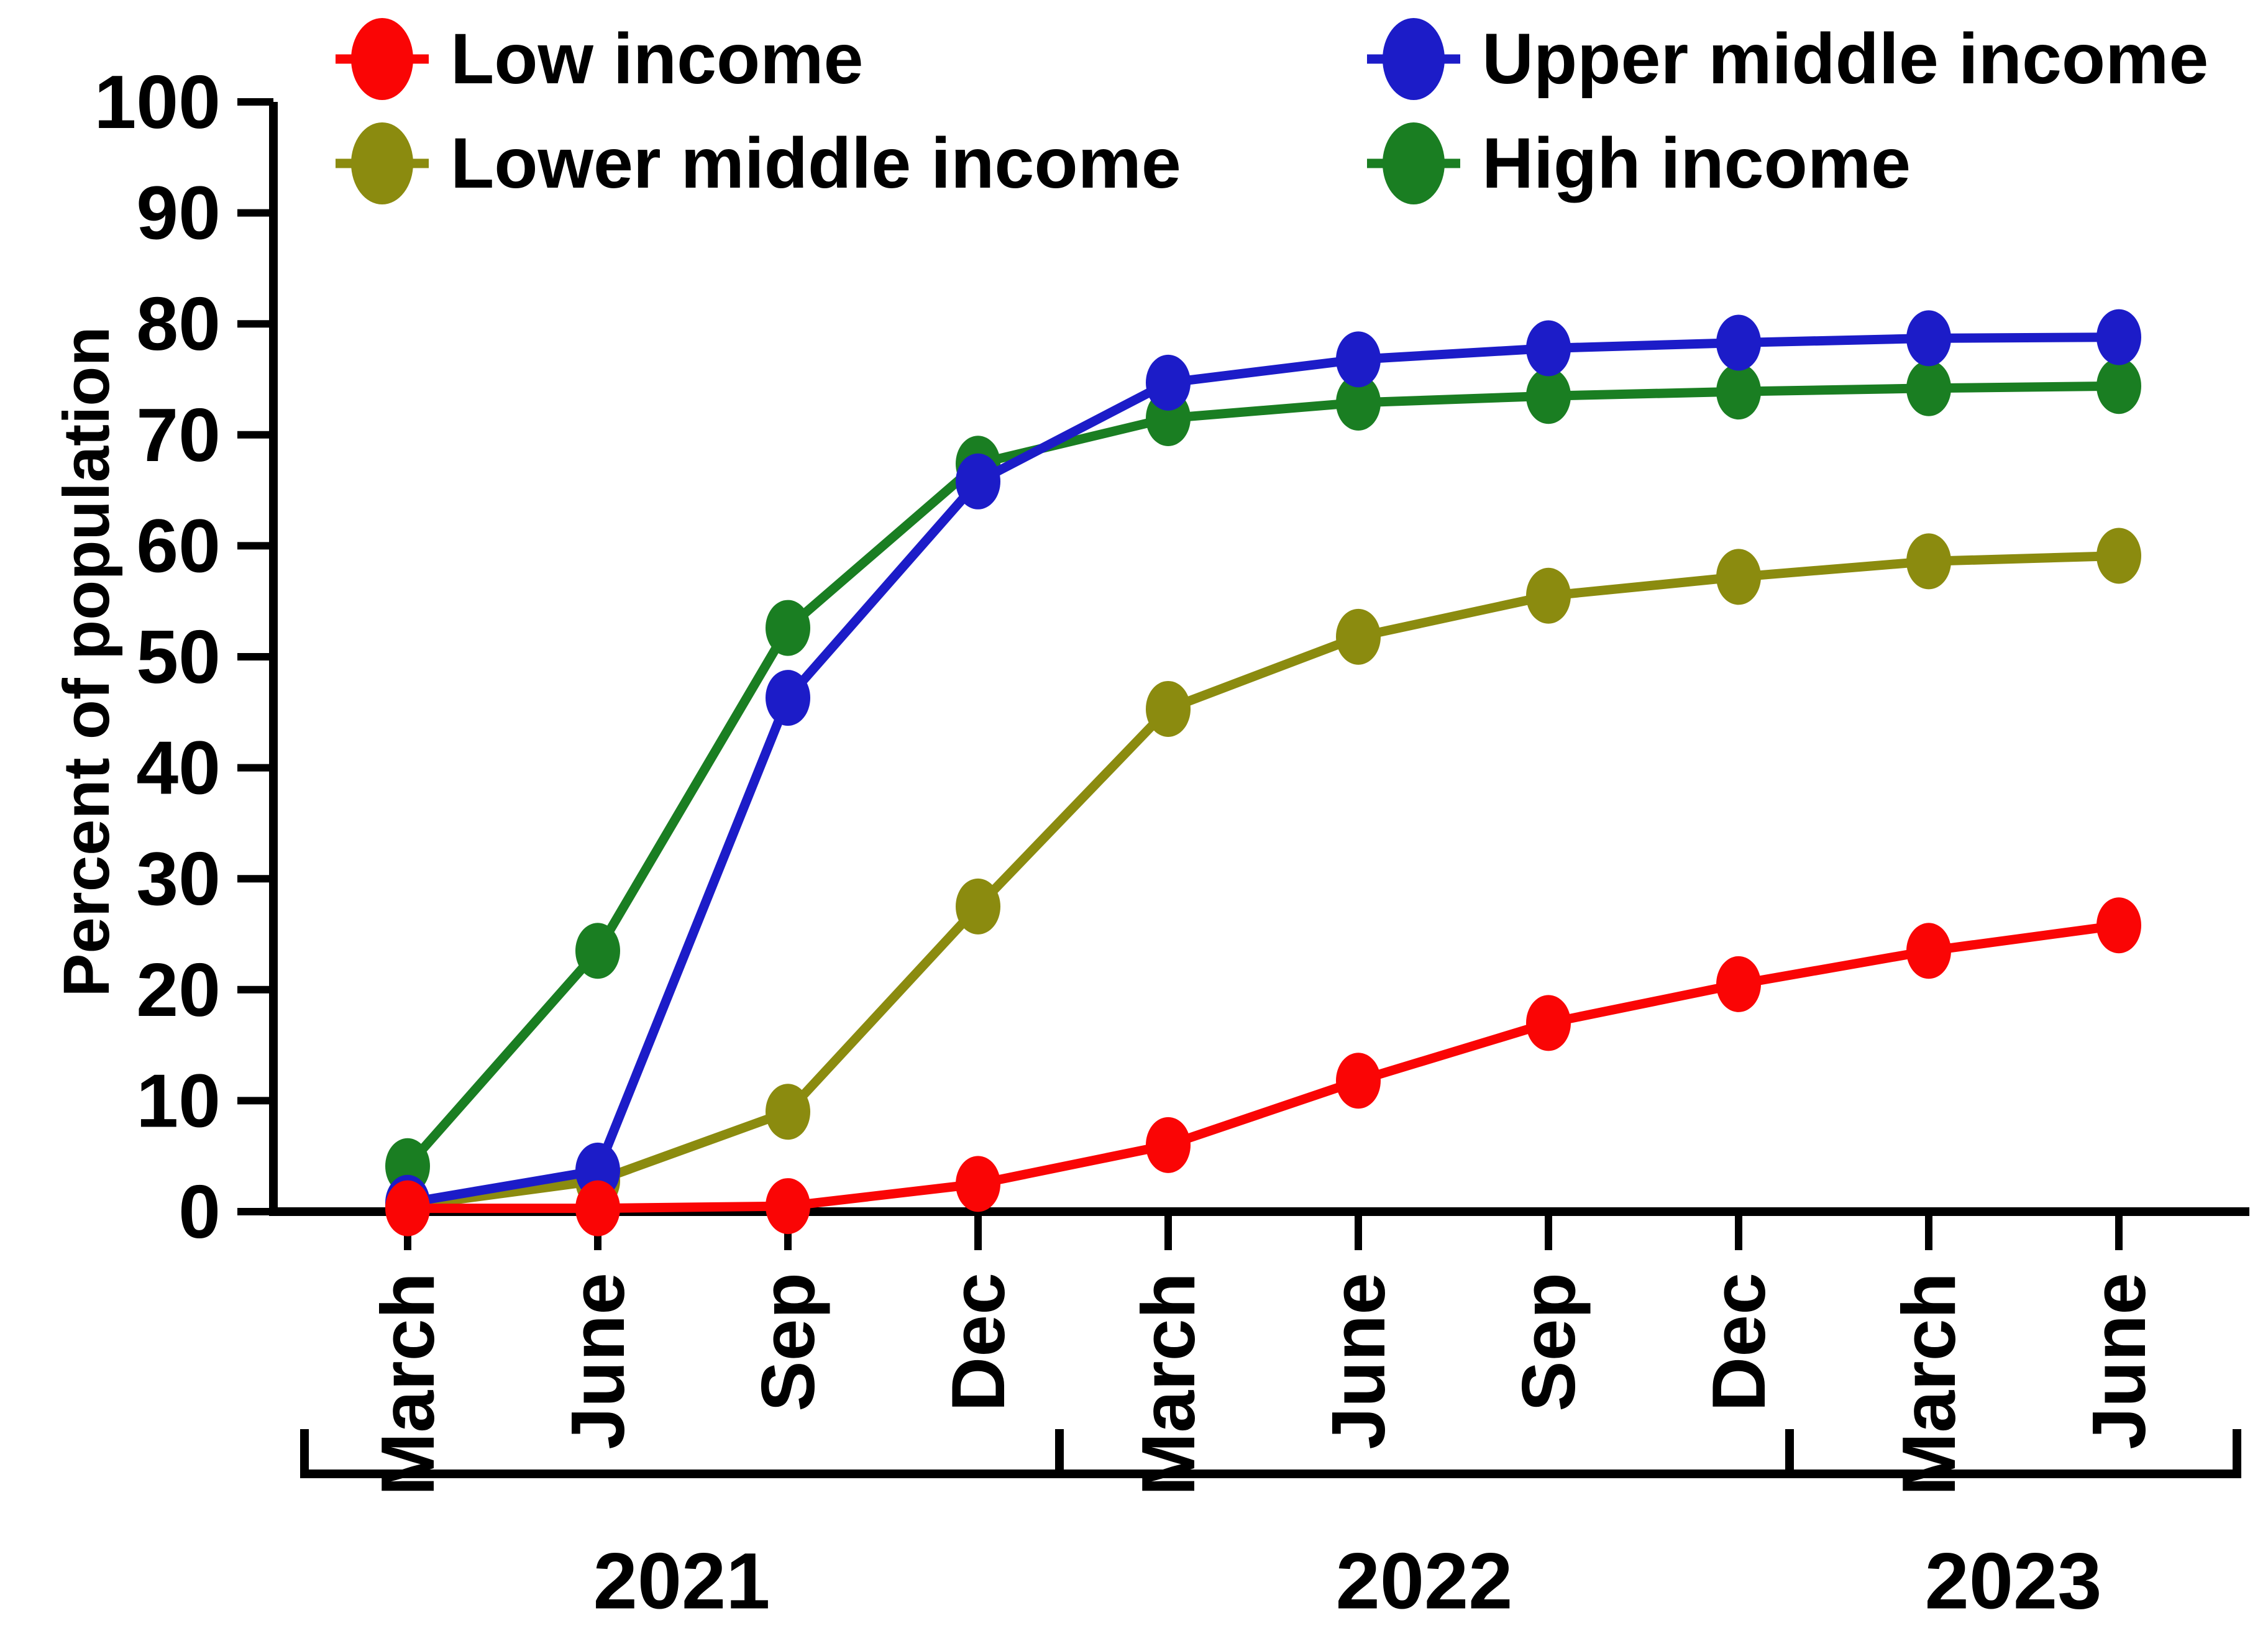 This screenshot has height=1641, width=2268. I want to click on y-tick-label: 70, so click(179, 435).